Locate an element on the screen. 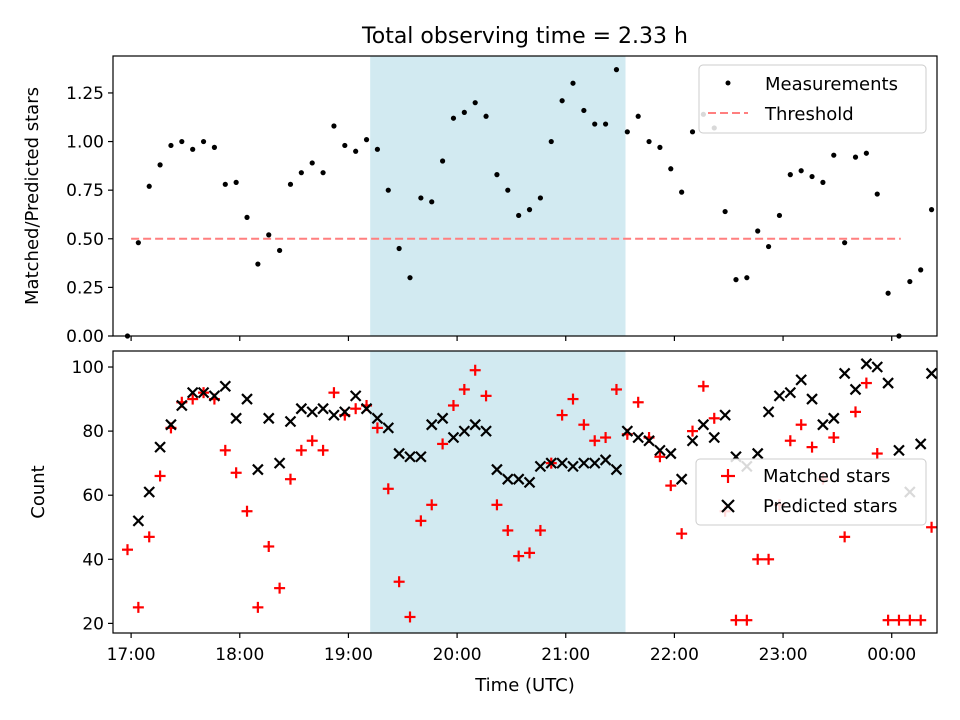 The width and height of the screenshot is (960, 720). x-tick-label: 20:00 is located at coordinates (457, 655).